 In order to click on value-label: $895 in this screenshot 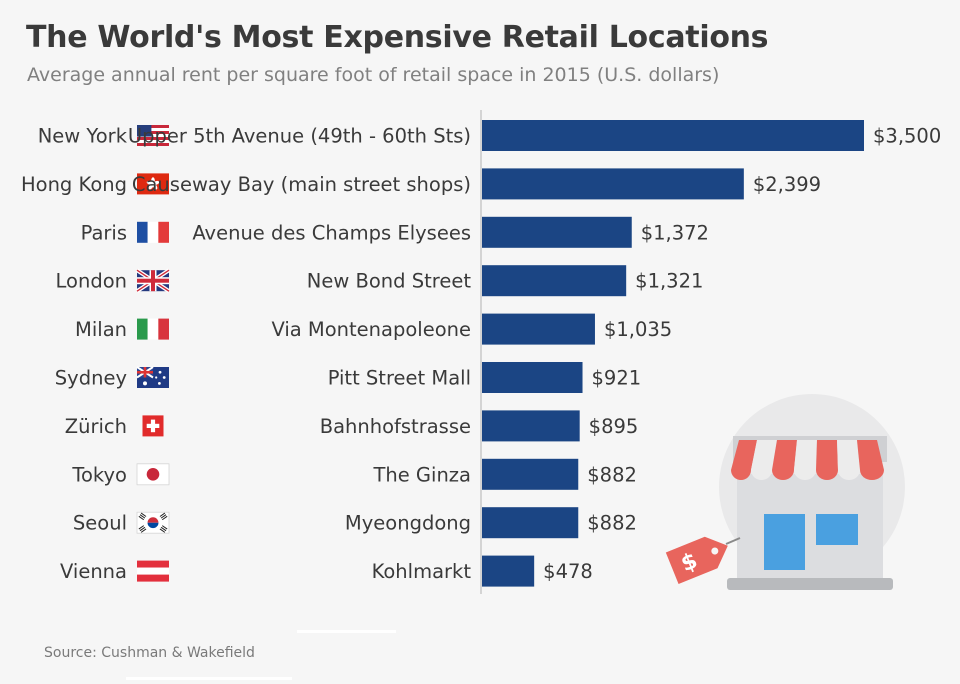, I will do `click(614, 426)`.